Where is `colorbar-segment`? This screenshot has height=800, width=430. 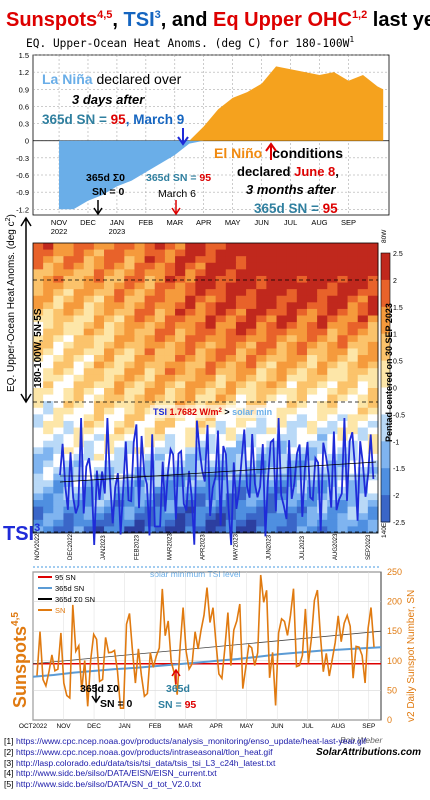 colorbar-segment is located at coordinates (385, 267).